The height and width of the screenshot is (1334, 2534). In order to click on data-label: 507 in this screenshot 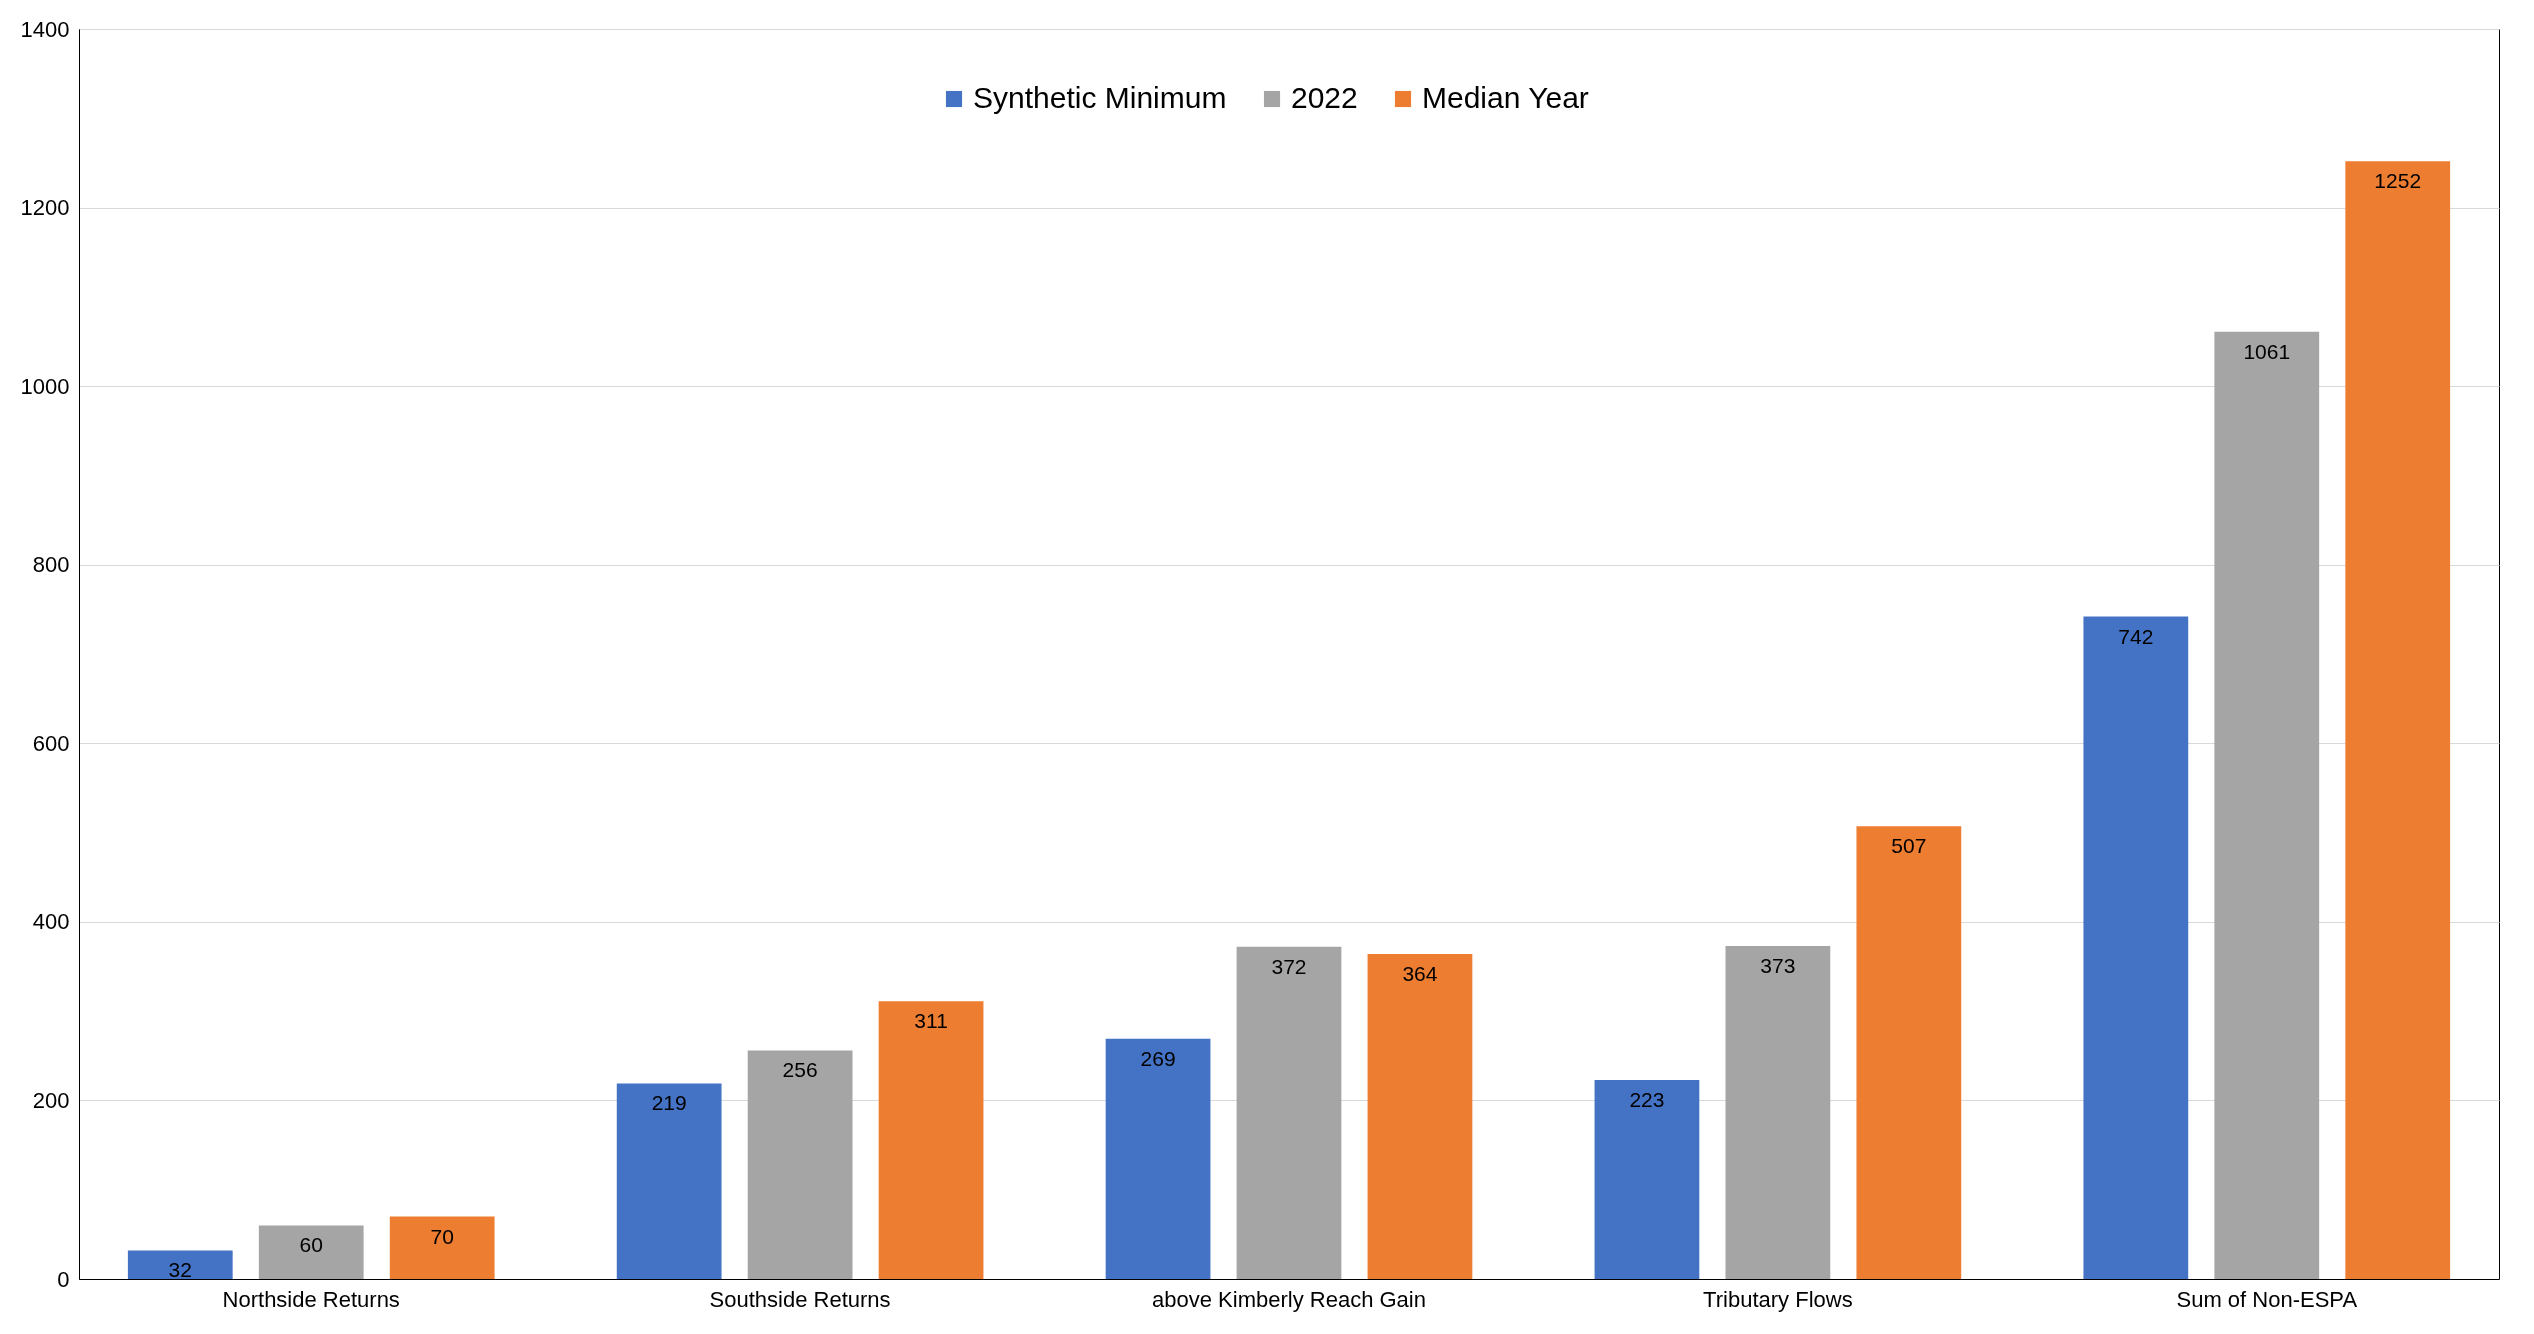, I will do `click(1909, 846)`.